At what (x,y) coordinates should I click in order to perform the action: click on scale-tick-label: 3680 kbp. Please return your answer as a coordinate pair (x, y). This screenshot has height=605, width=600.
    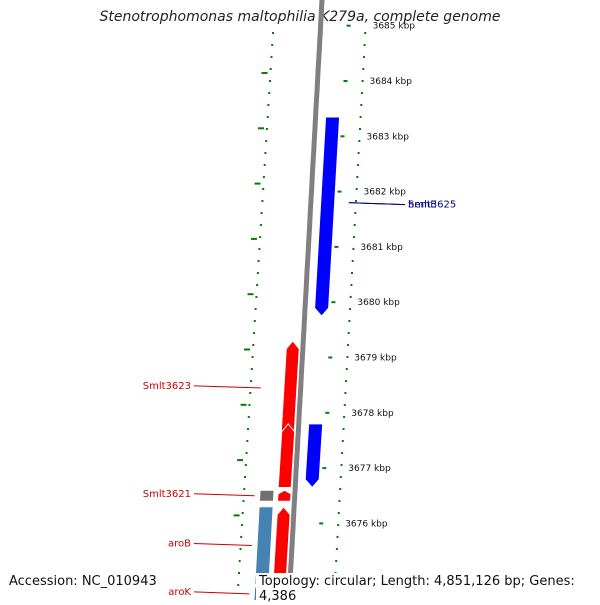
    Looking at the image, I should click on (378, 303).